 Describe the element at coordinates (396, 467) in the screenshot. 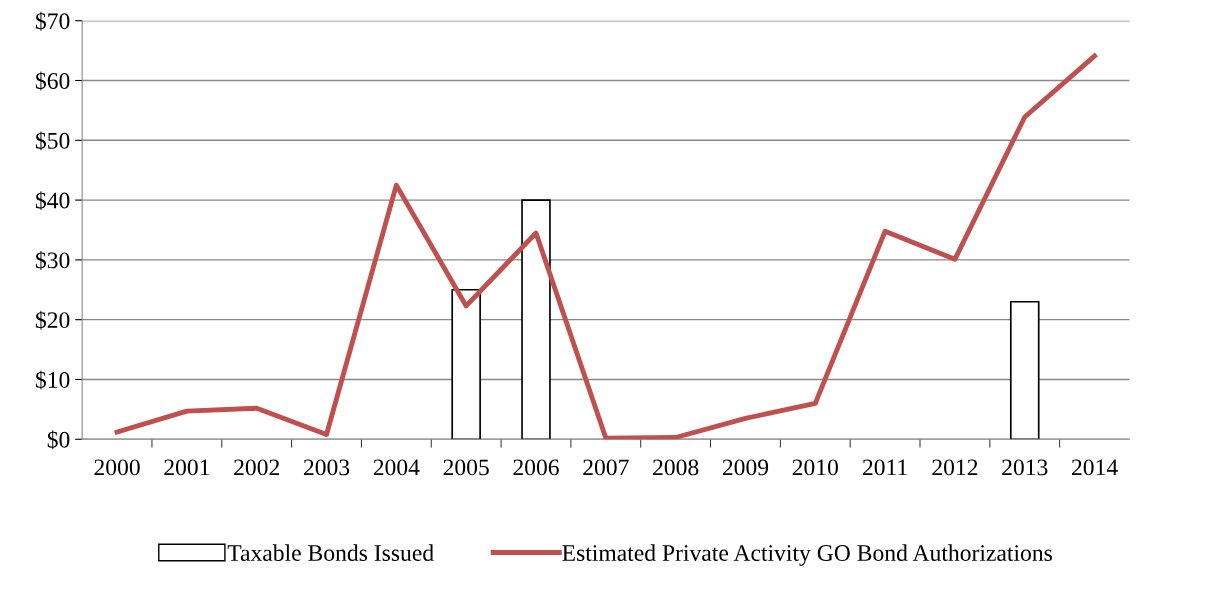

I see `x-tick-label: 2004` at that location.